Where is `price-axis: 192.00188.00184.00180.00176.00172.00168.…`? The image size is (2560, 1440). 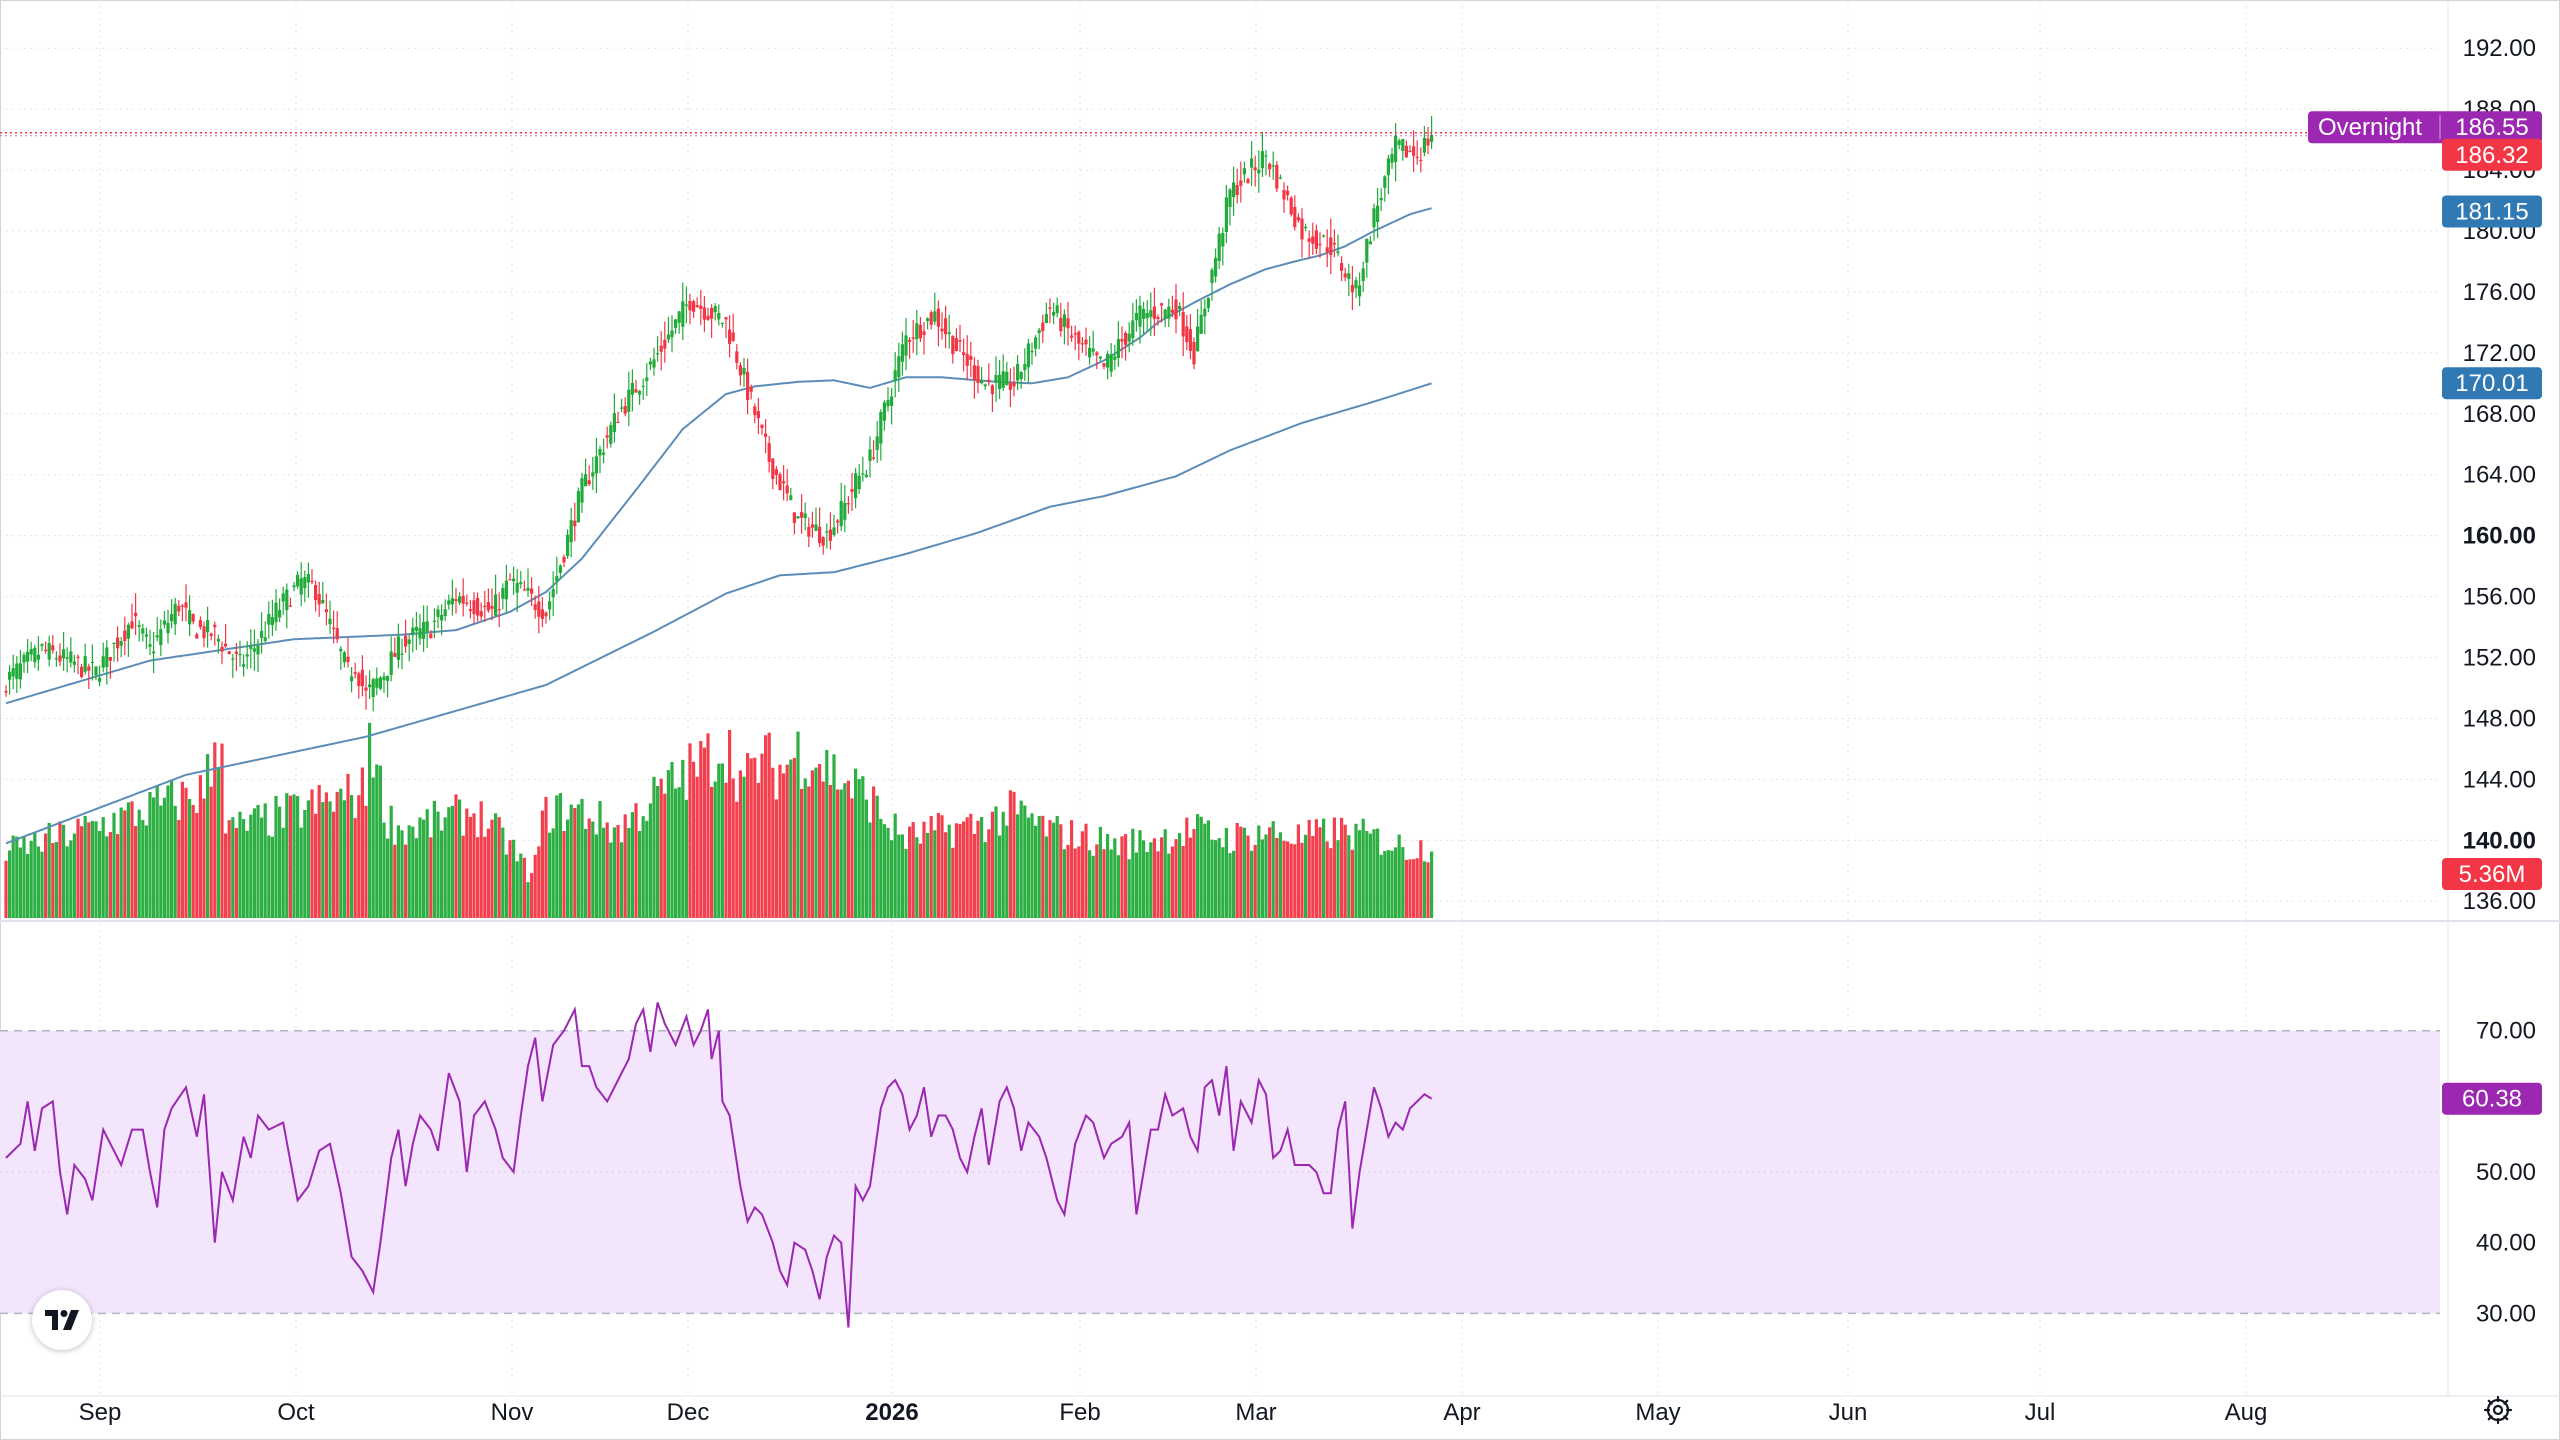
price-axis: 192.00188.00184.00180.00176.00172.00168.… is located at coordinates (2499, 681).